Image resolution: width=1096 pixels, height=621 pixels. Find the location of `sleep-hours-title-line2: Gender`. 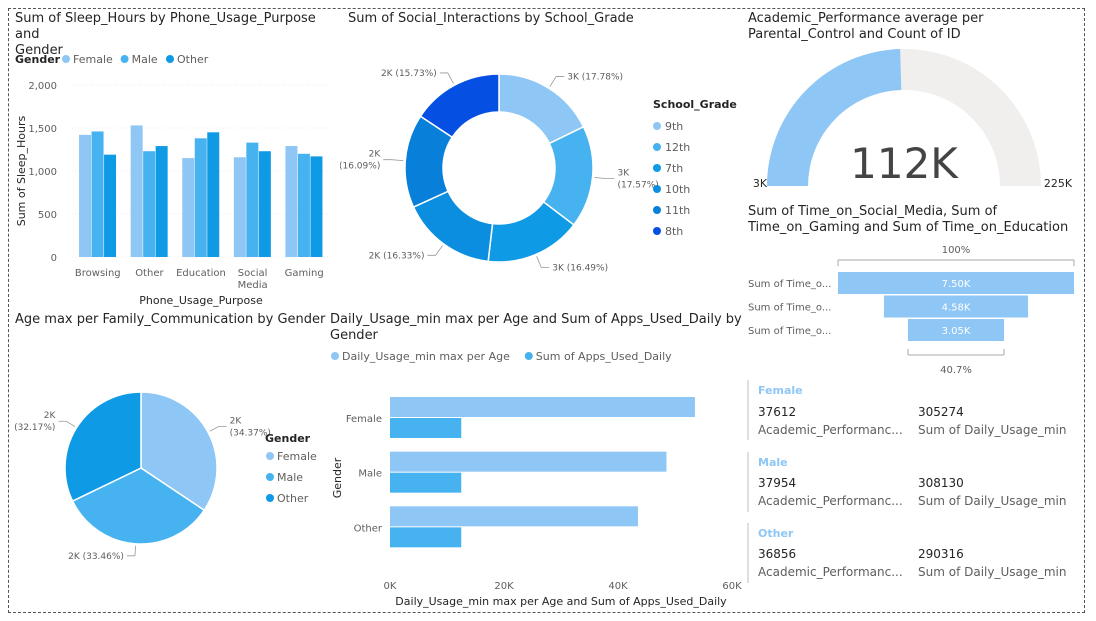

sleep-hours-title-line2: Gender is located at coordinates (39, 50).